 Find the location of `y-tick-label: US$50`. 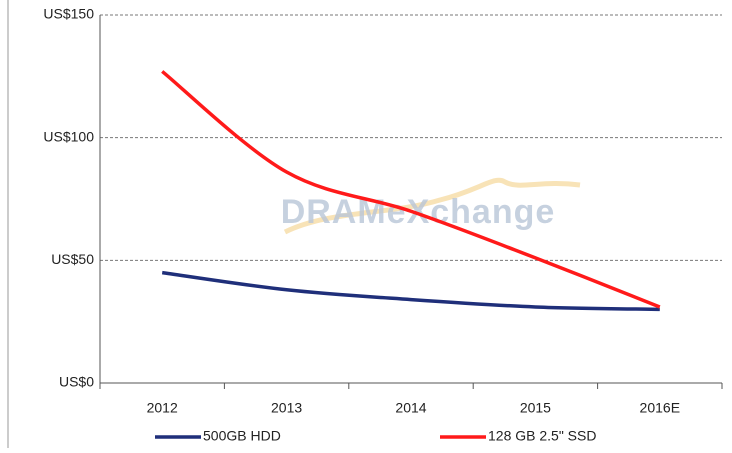

y-tick-label: US$50 is located at coordinates (72, 259).